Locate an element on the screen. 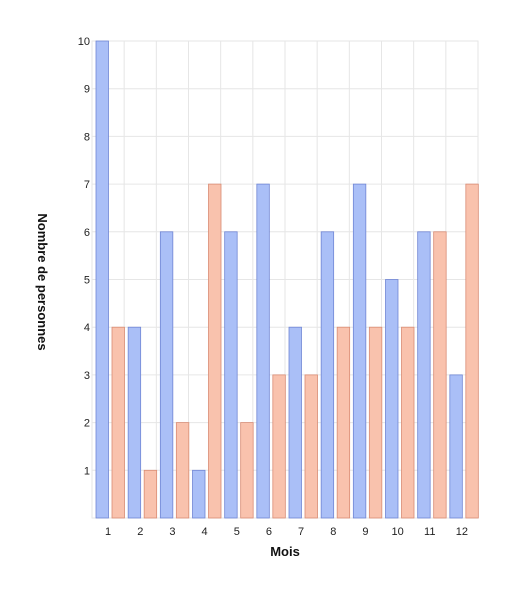 The width and height of the screenshot is (518, 594). y-tick-label: 8 is located at coordinates (87, 137).